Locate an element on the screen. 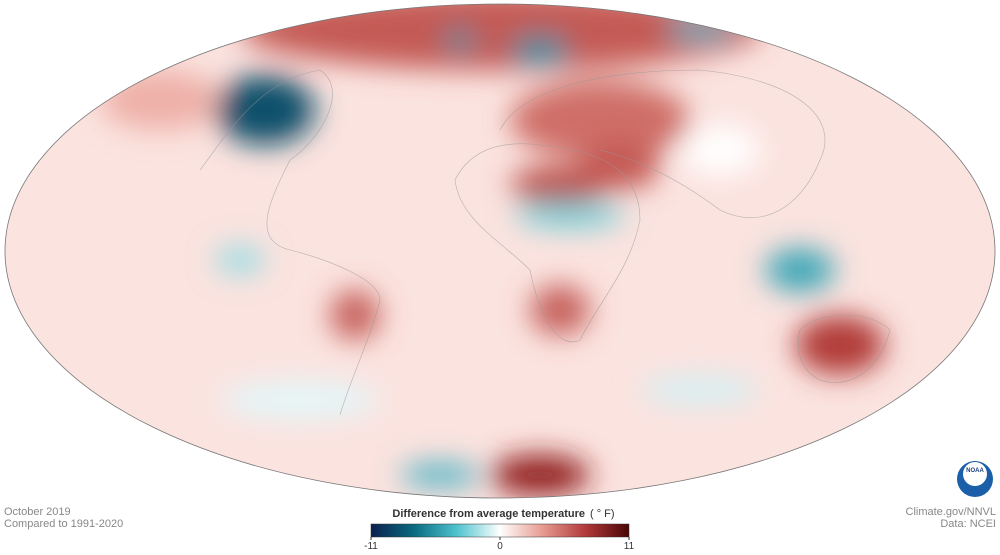 The width and height of the screenshot is (1000, 555). credit-label: Climate.gov/NNVL is located at coordinates (951, 512).